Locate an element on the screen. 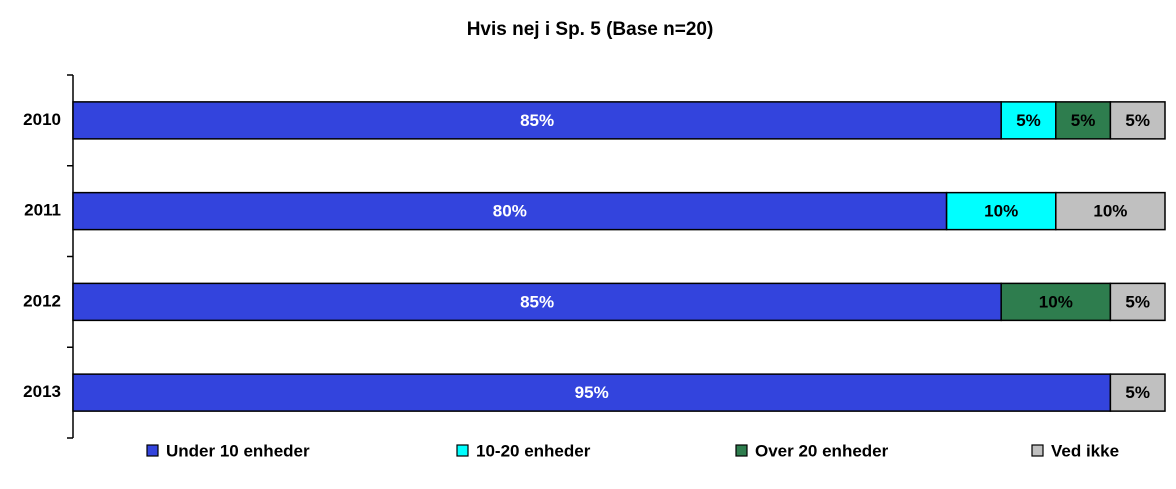 The height and width of the screenshot is (489, 1176). y-tick-label: 2013 is located at coordinates (42, 391).